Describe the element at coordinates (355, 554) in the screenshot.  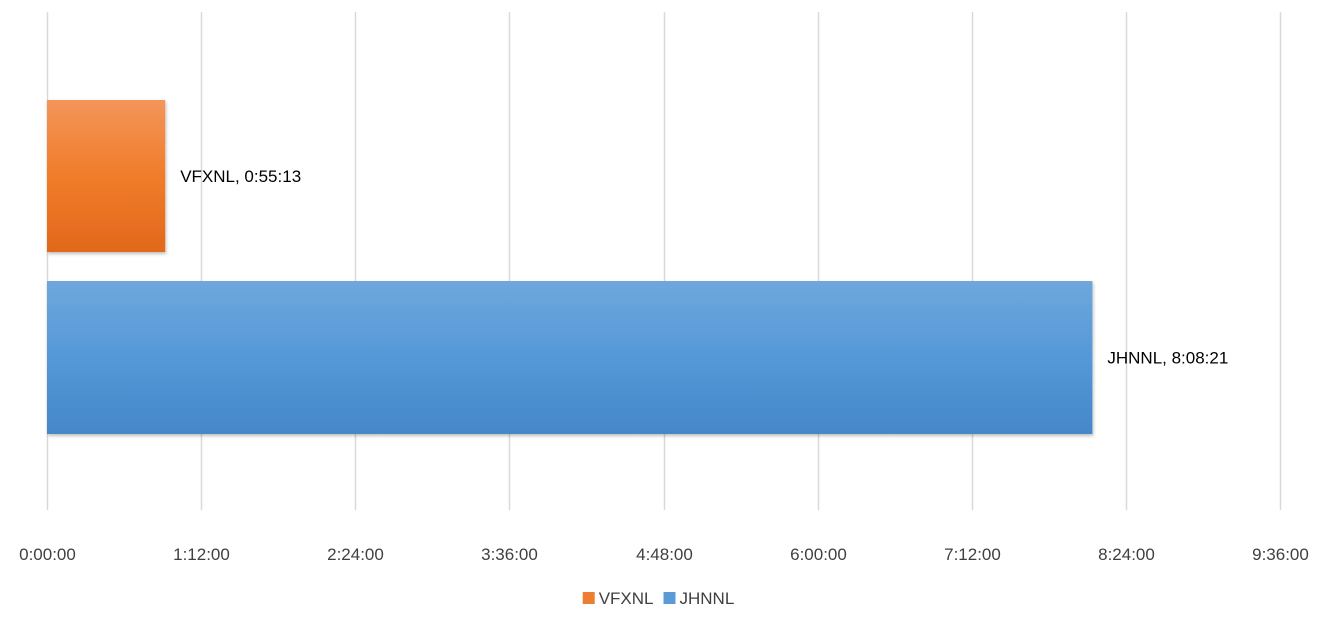
I see `x-tick-label: 2:24:00` at that location.